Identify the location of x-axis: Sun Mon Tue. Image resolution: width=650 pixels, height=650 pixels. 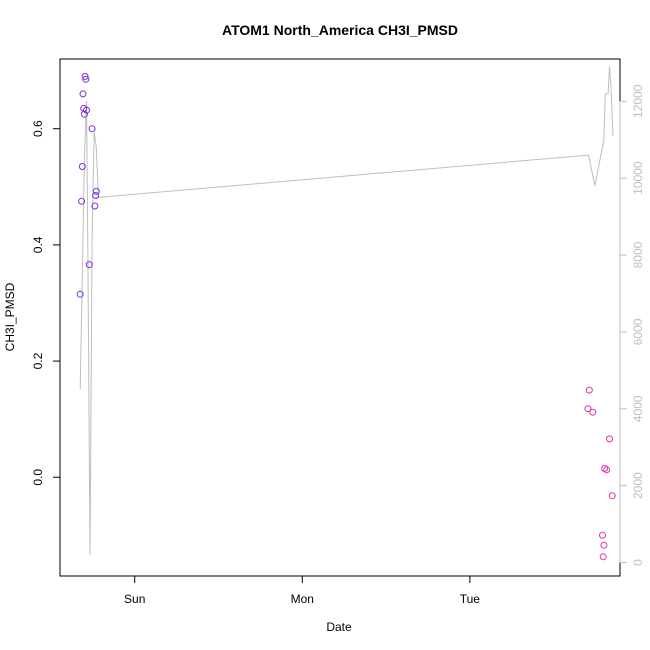
(302, 590).